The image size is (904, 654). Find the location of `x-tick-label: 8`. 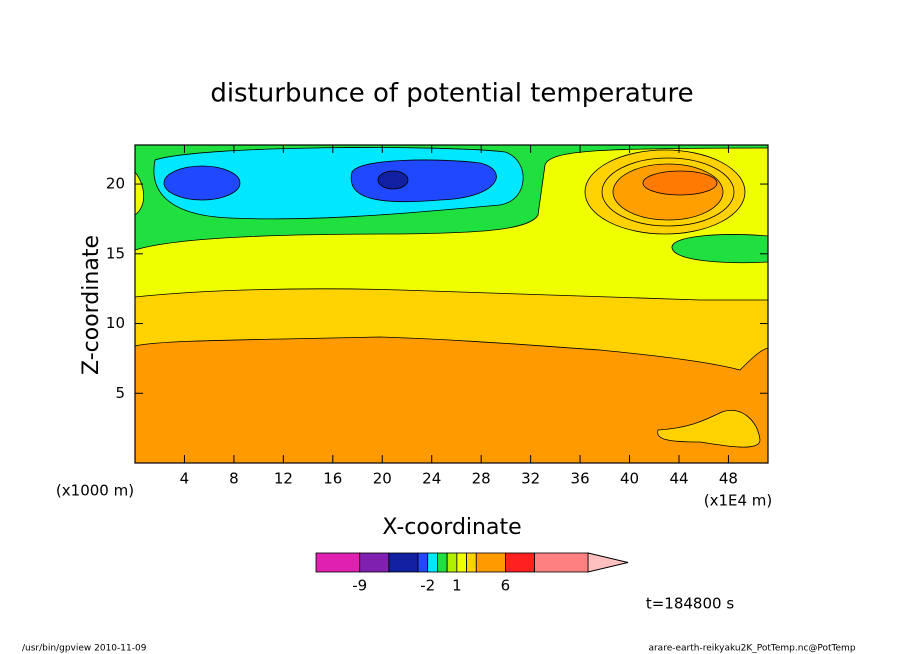

x-tick-label: 8 is located at coordinates (234, 479).